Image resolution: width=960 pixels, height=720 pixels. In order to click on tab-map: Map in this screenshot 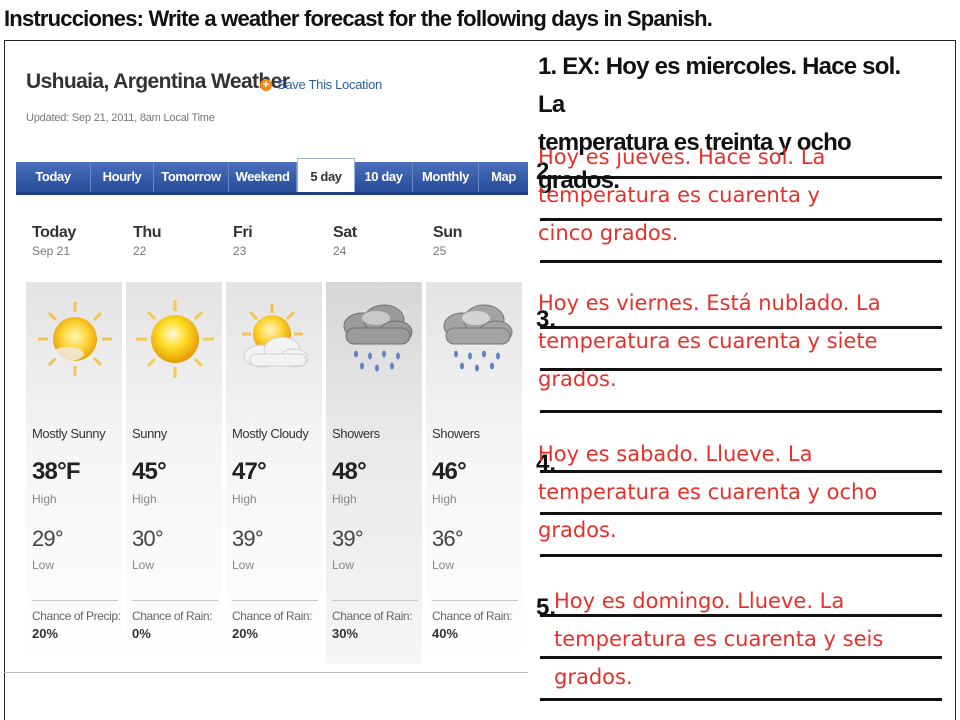, I will do `click(503, 177)`.